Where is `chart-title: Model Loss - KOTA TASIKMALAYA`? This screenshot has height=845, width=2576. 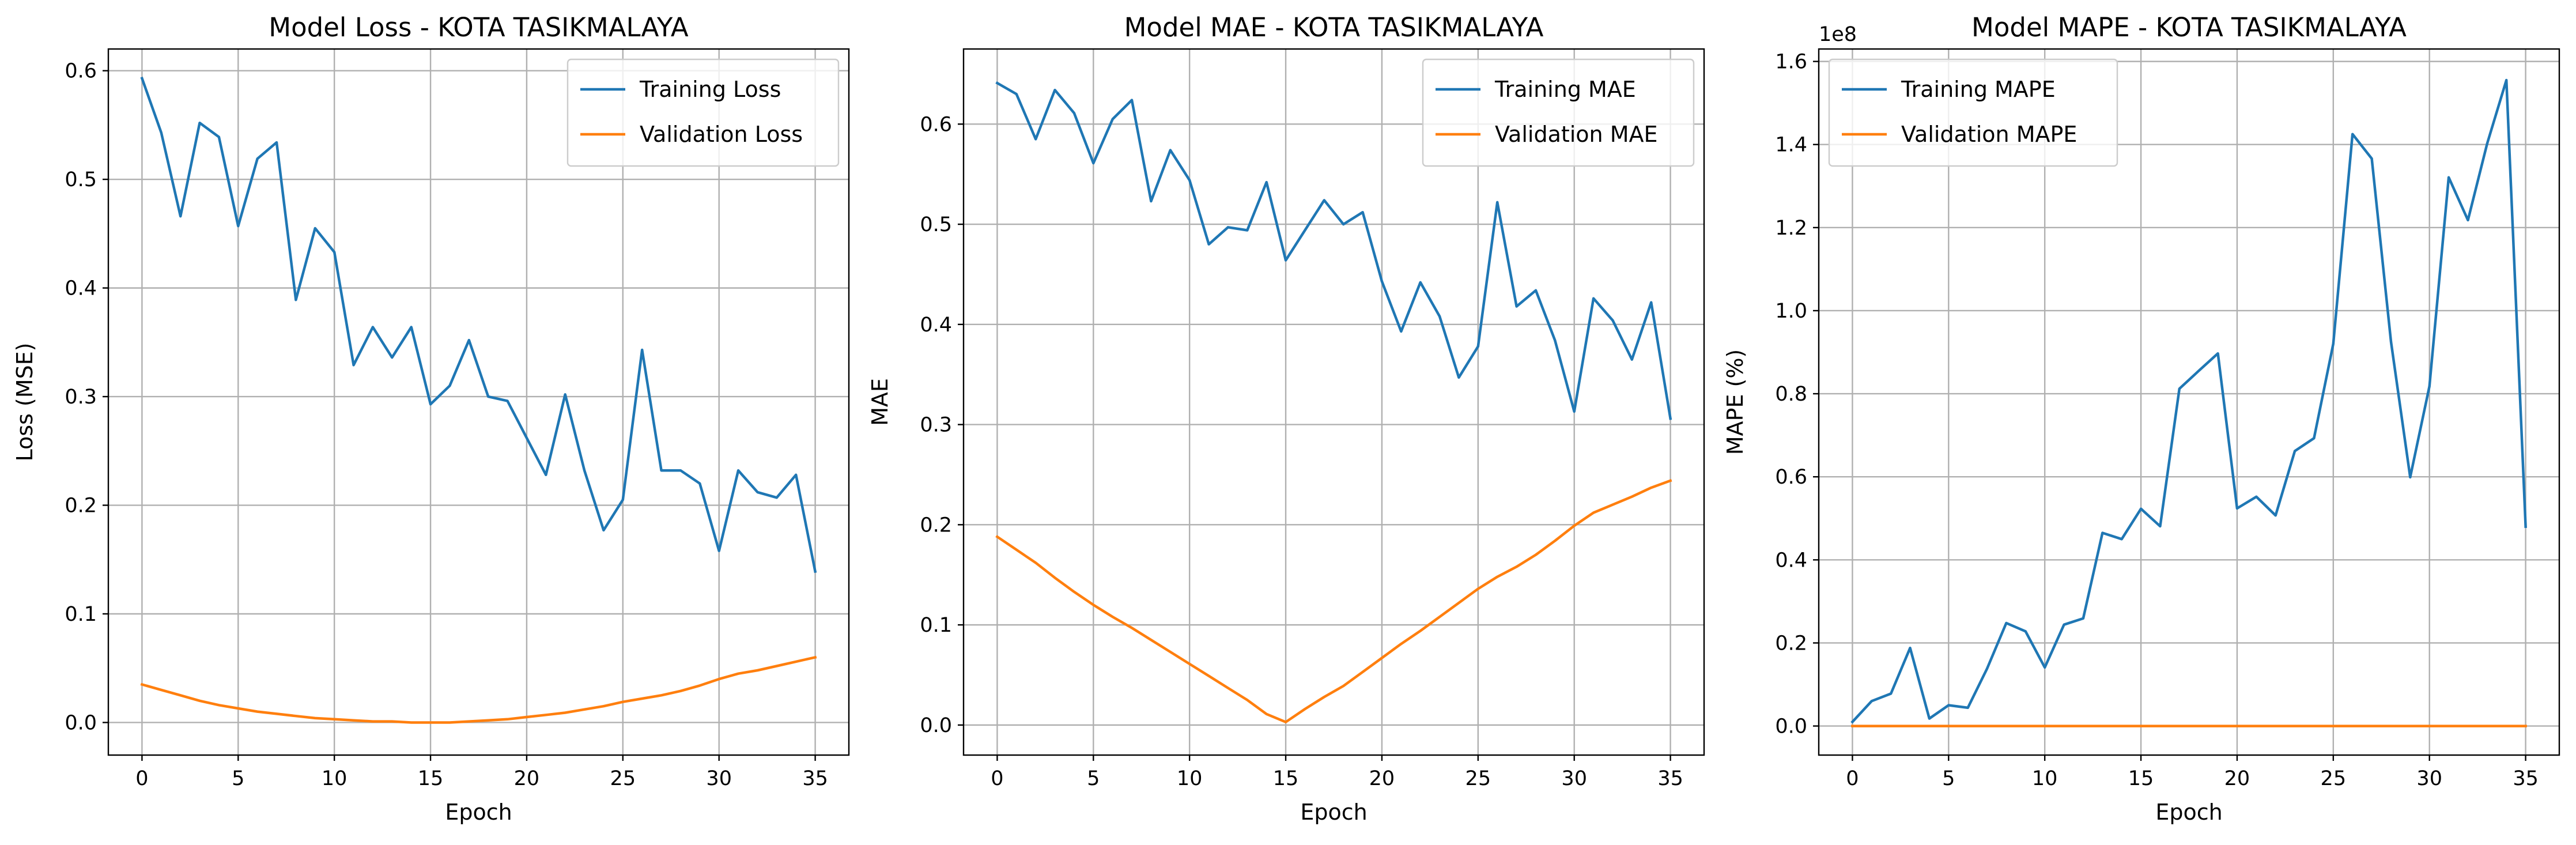
chart-title: Model Loss - KOTA TASIKMALAYA is located at coordinates (479, 27).